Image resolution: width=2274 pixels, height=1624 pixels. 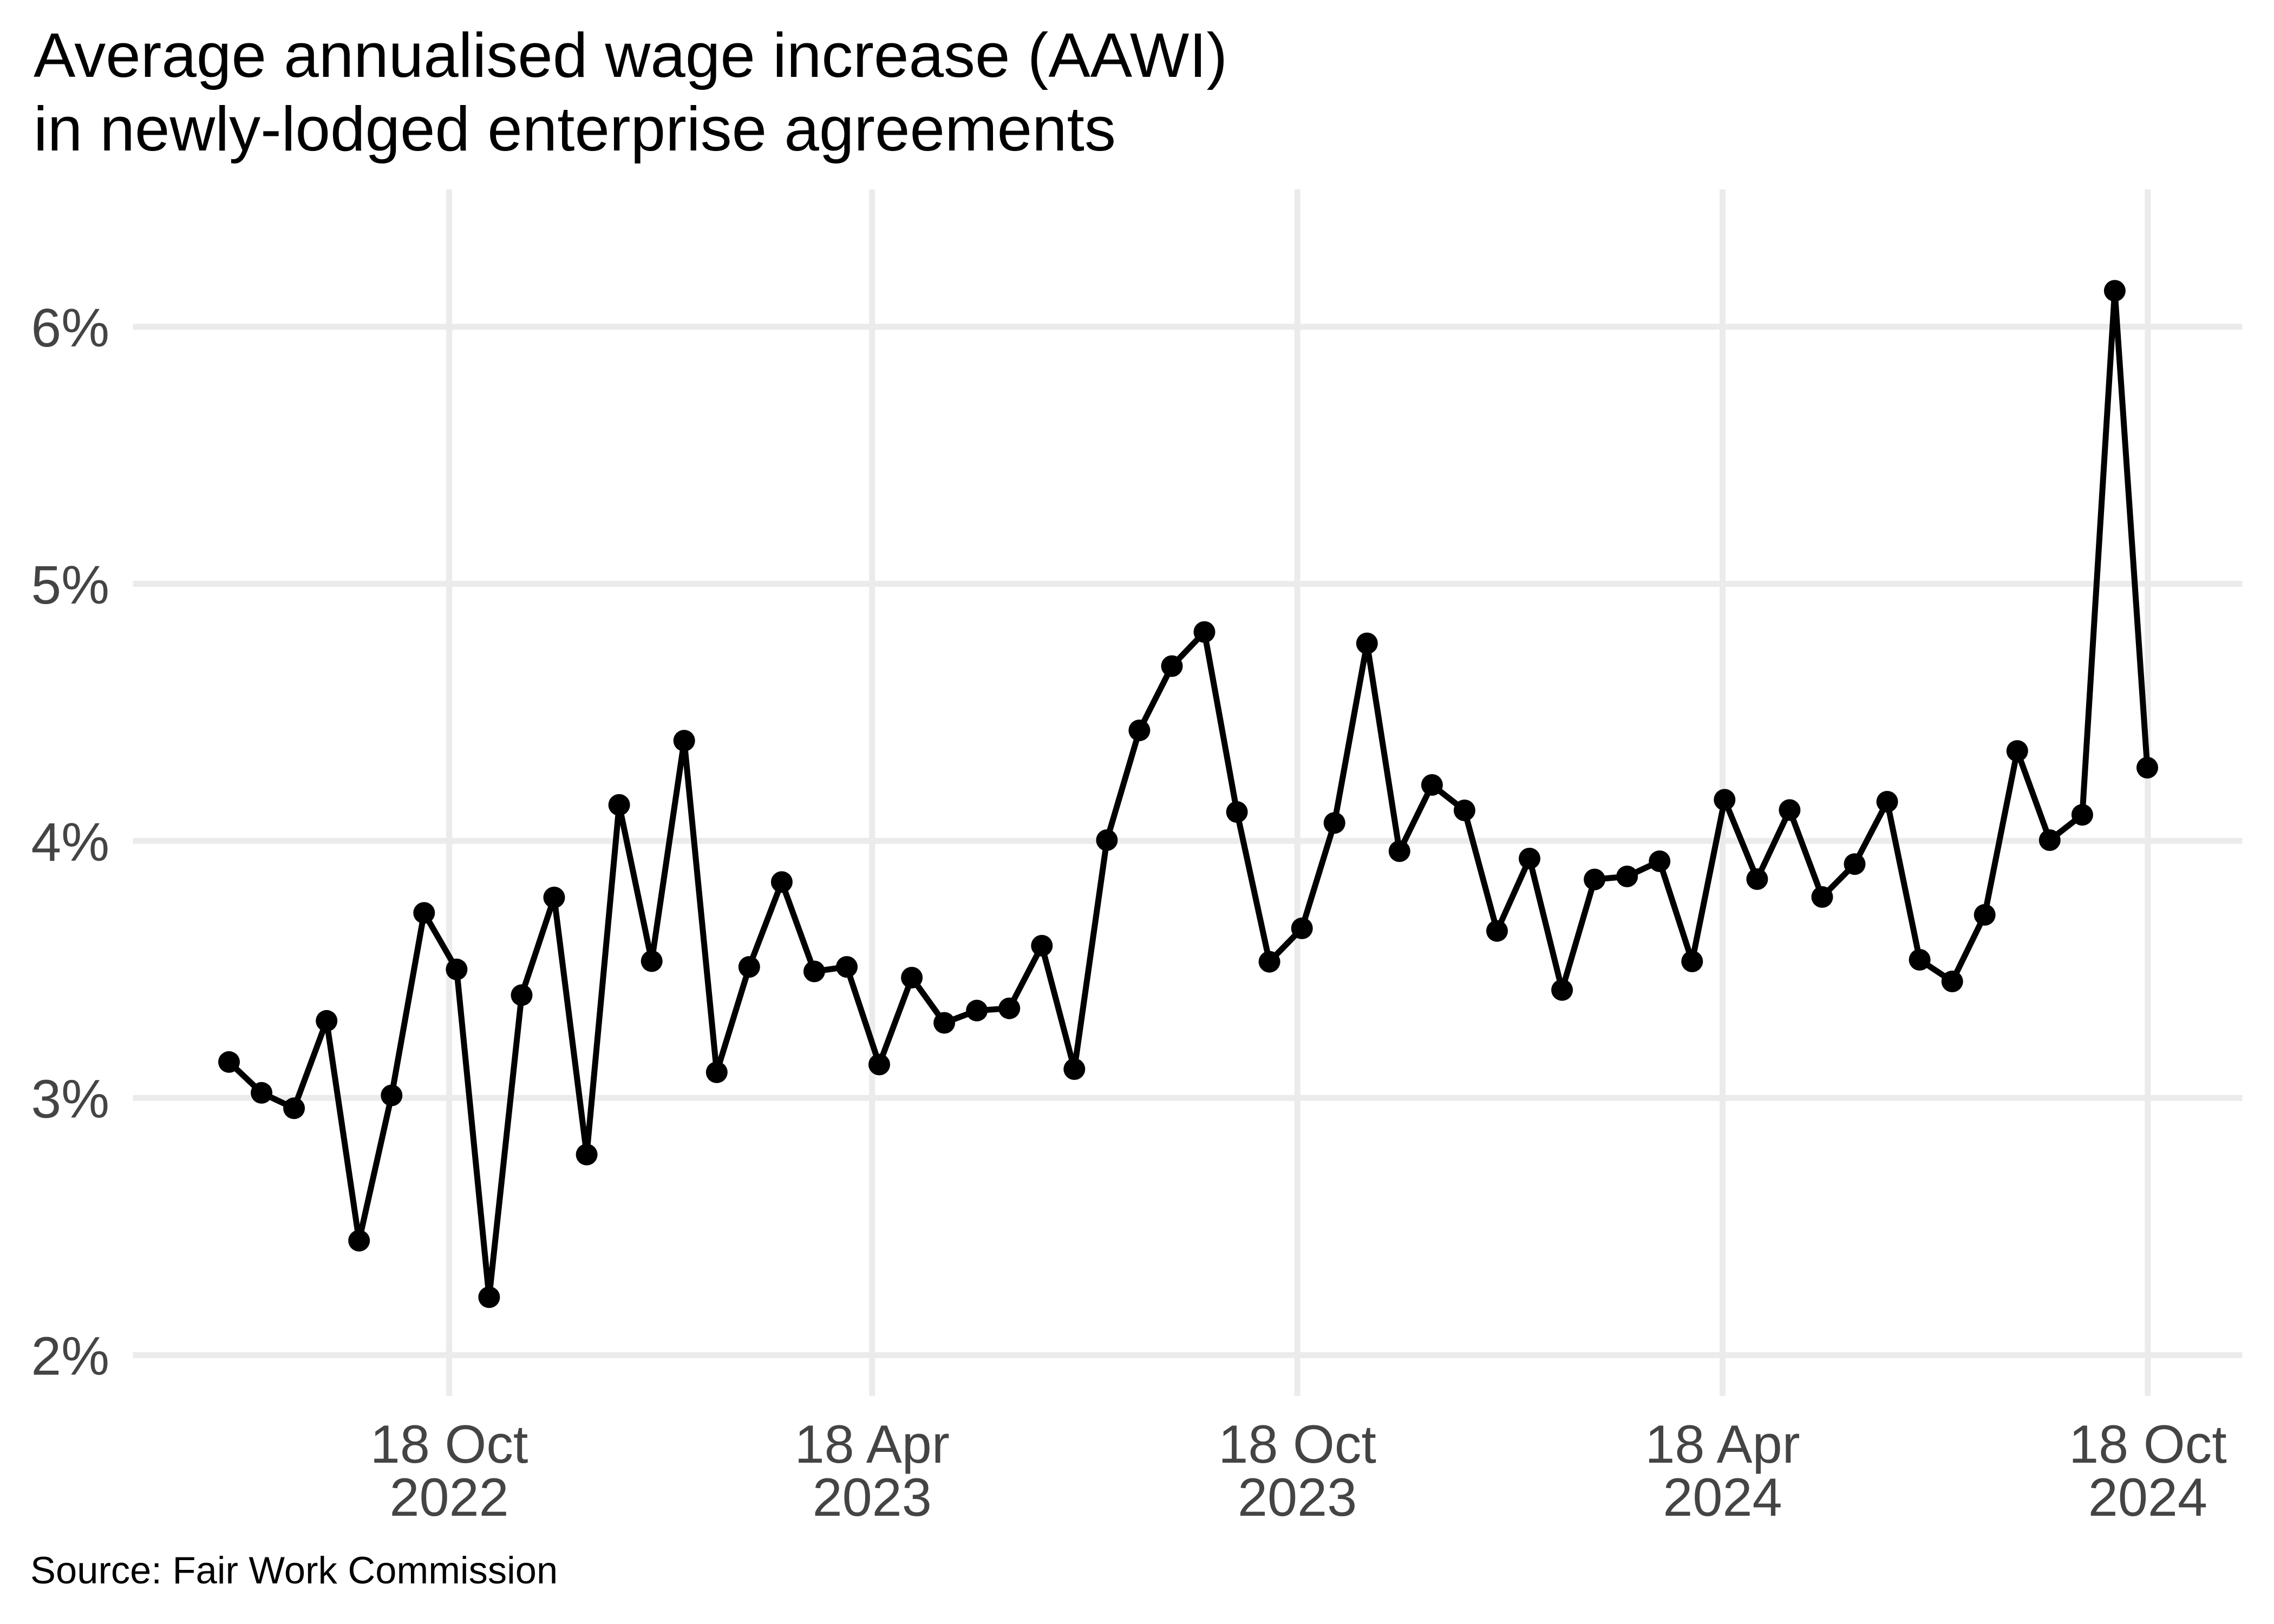 I want to click on svg-text: 2%, so click(x=70, y=1357).